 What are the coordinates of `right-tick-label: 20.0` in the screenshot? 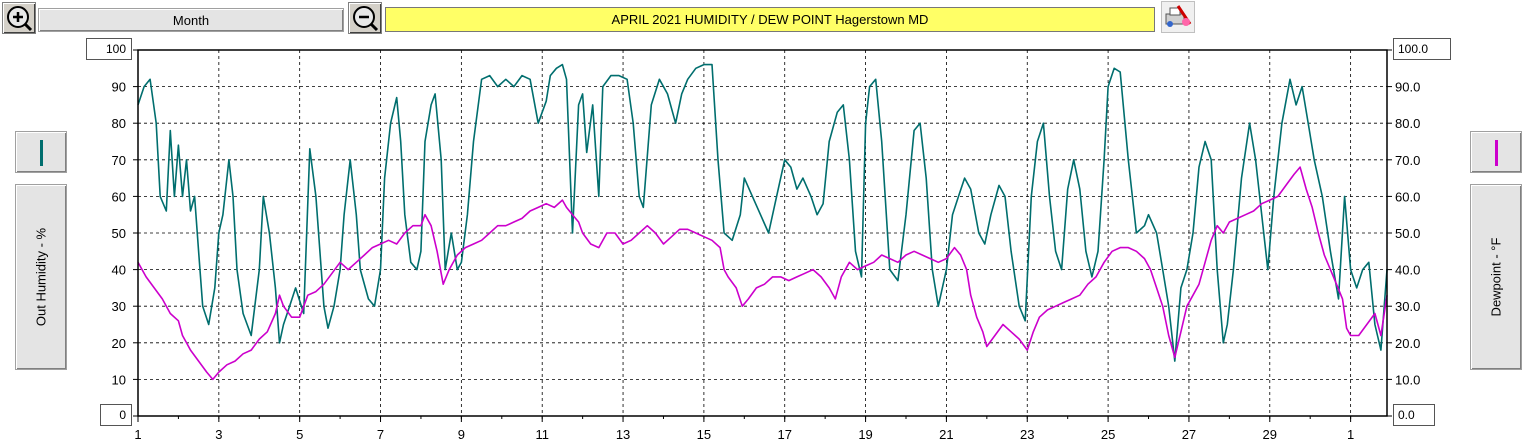 It's located at (1407, 343).